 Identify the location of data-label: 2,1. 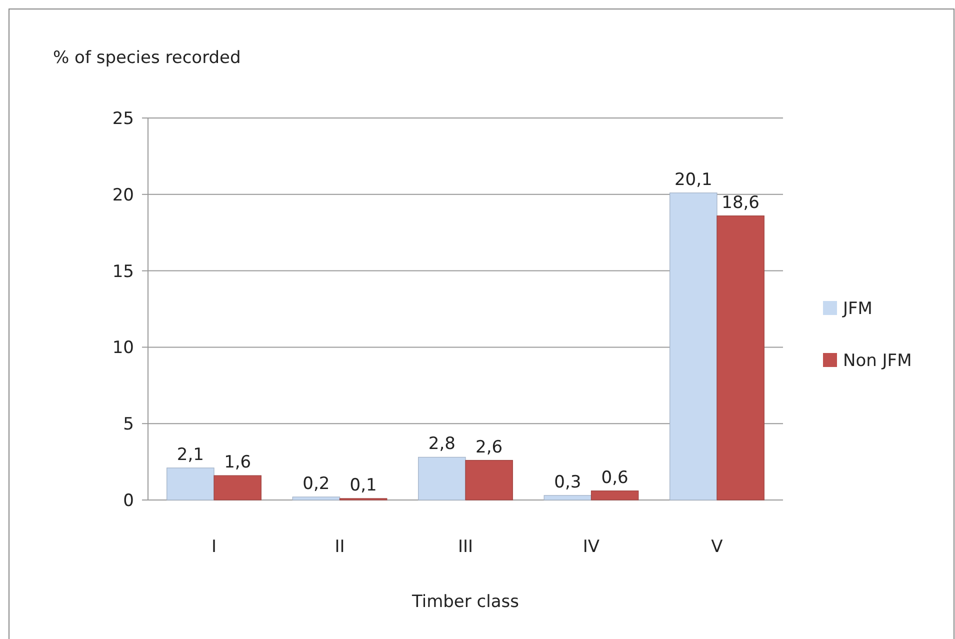
(190, 454).